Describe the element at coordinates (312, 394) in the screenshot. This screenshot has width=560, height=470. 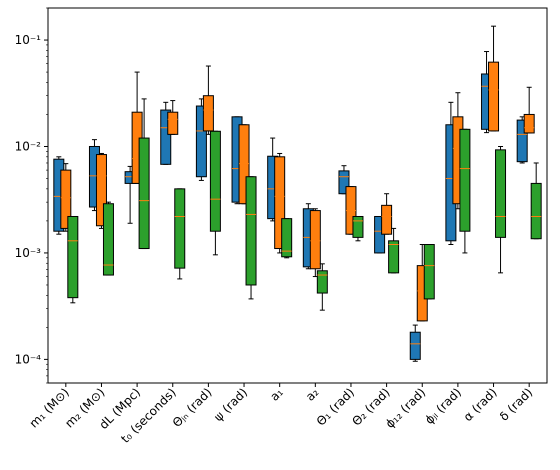
I see `x-tick-label: a₂` at that location.